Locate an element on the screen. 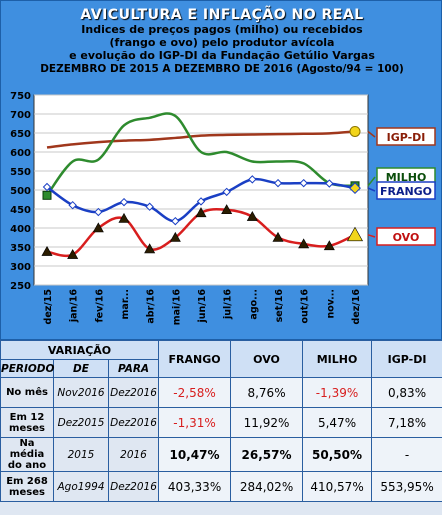 Image resolution: width=442 pixels, height=515 pixels. x-tick-label: jun/16 is located at coordinates (202, 306).